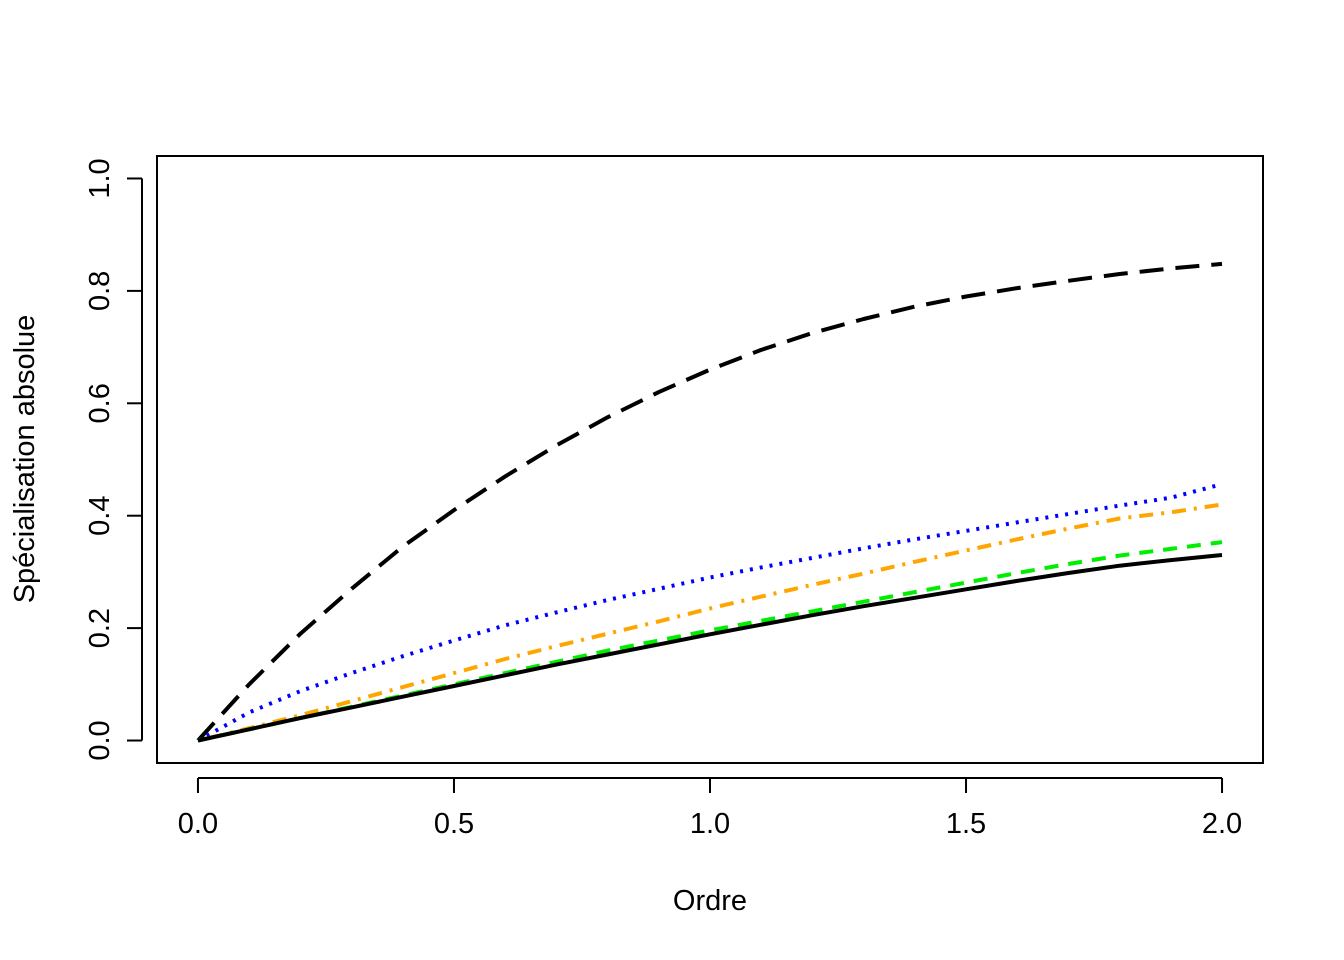 Image resolution: width=1344 pixels, height=960 pixels. I want to click on y-tick-label: 0.2, so click(100, 628).